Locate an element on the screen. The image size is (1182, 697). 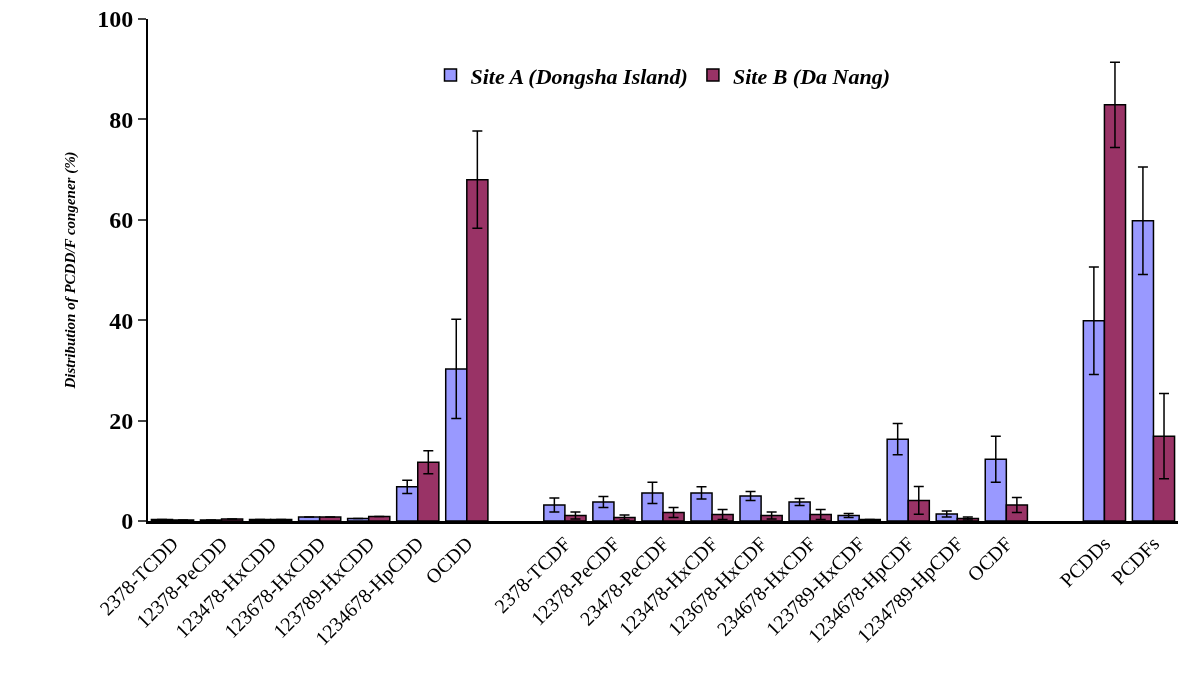
y-tick-label: 60 is located at coordinates (121, 220).